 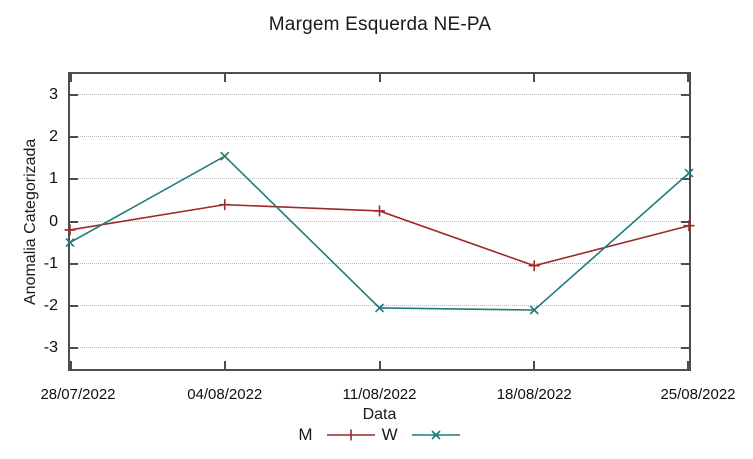 What do you see at coordinates (389, 434) in the screenshot?
I see `legend-label: W` at bounding box center [389, 434].